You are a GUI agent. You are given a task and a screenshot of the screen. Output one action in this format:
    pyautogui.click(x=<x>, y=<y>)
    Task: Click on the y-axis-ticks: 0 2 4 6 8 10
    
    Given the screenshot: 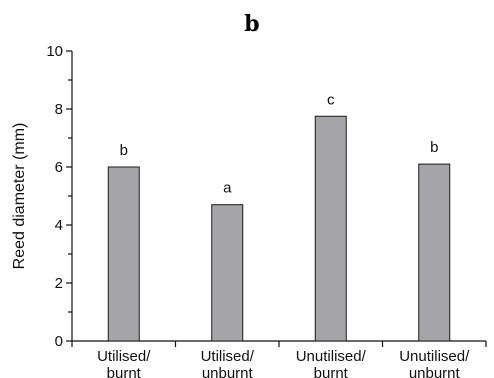 What is the action you would take?
    pyautogui.click(x=59, y=196)
    